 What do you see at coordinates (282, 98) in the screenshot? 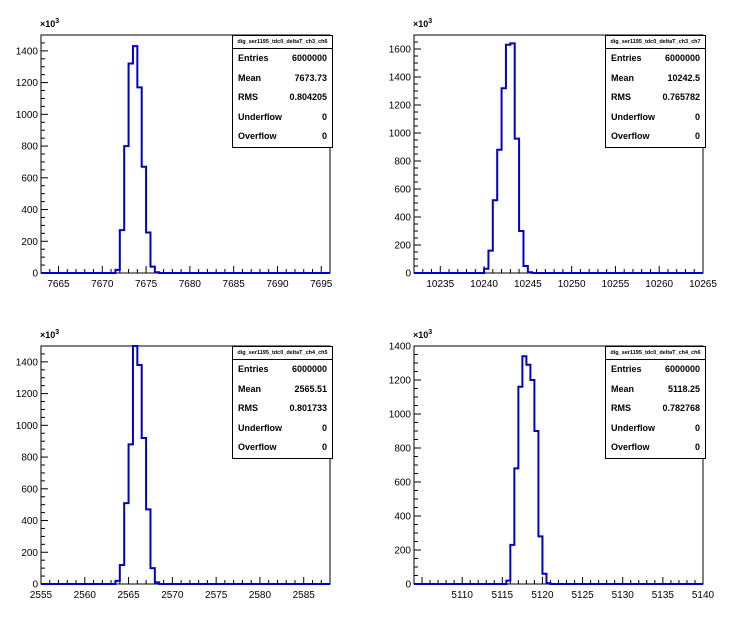
I see `stats-row: RMS 0.804205` at bounding box center [282, 98].